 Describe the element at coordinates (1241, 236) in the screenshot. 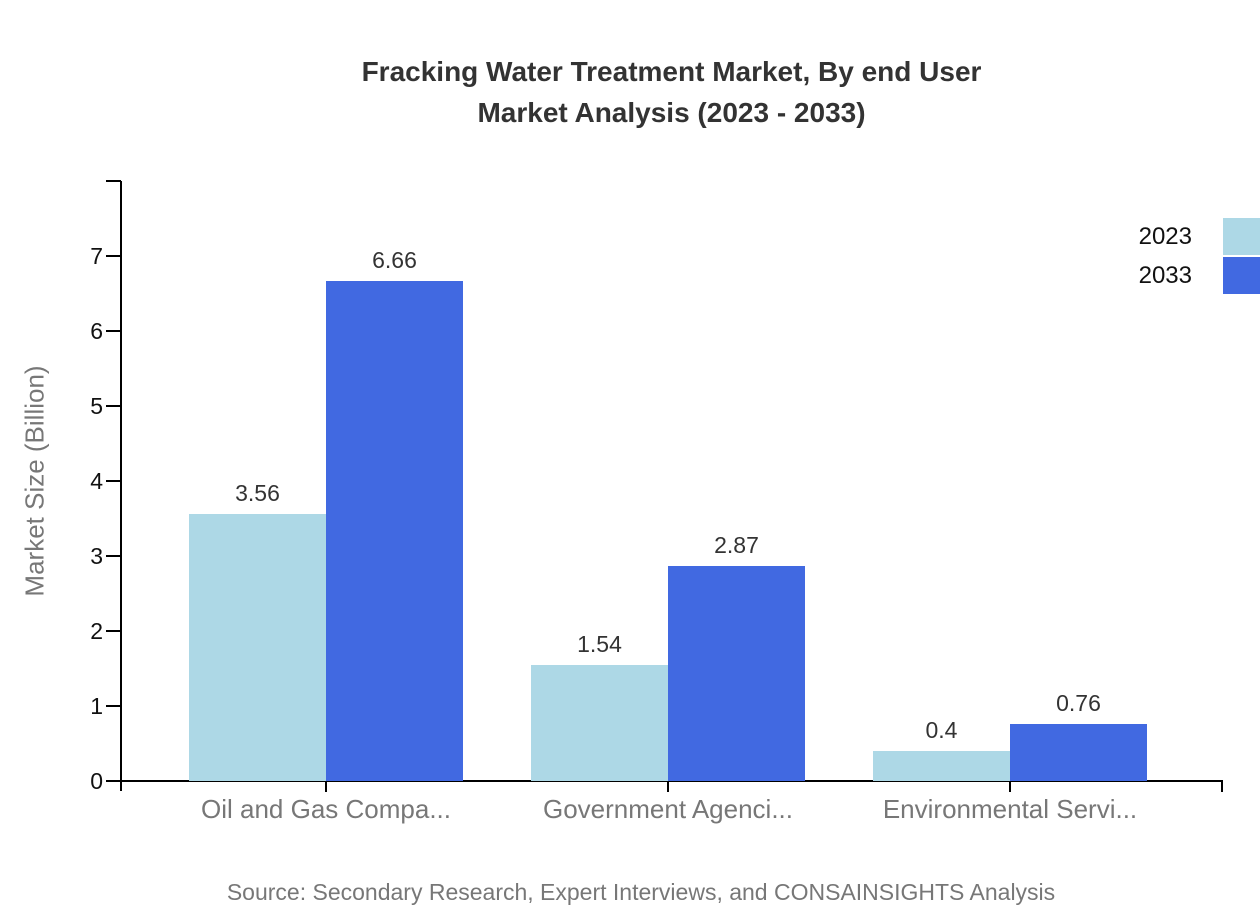

I see `legend-swatch-2023` at that location.